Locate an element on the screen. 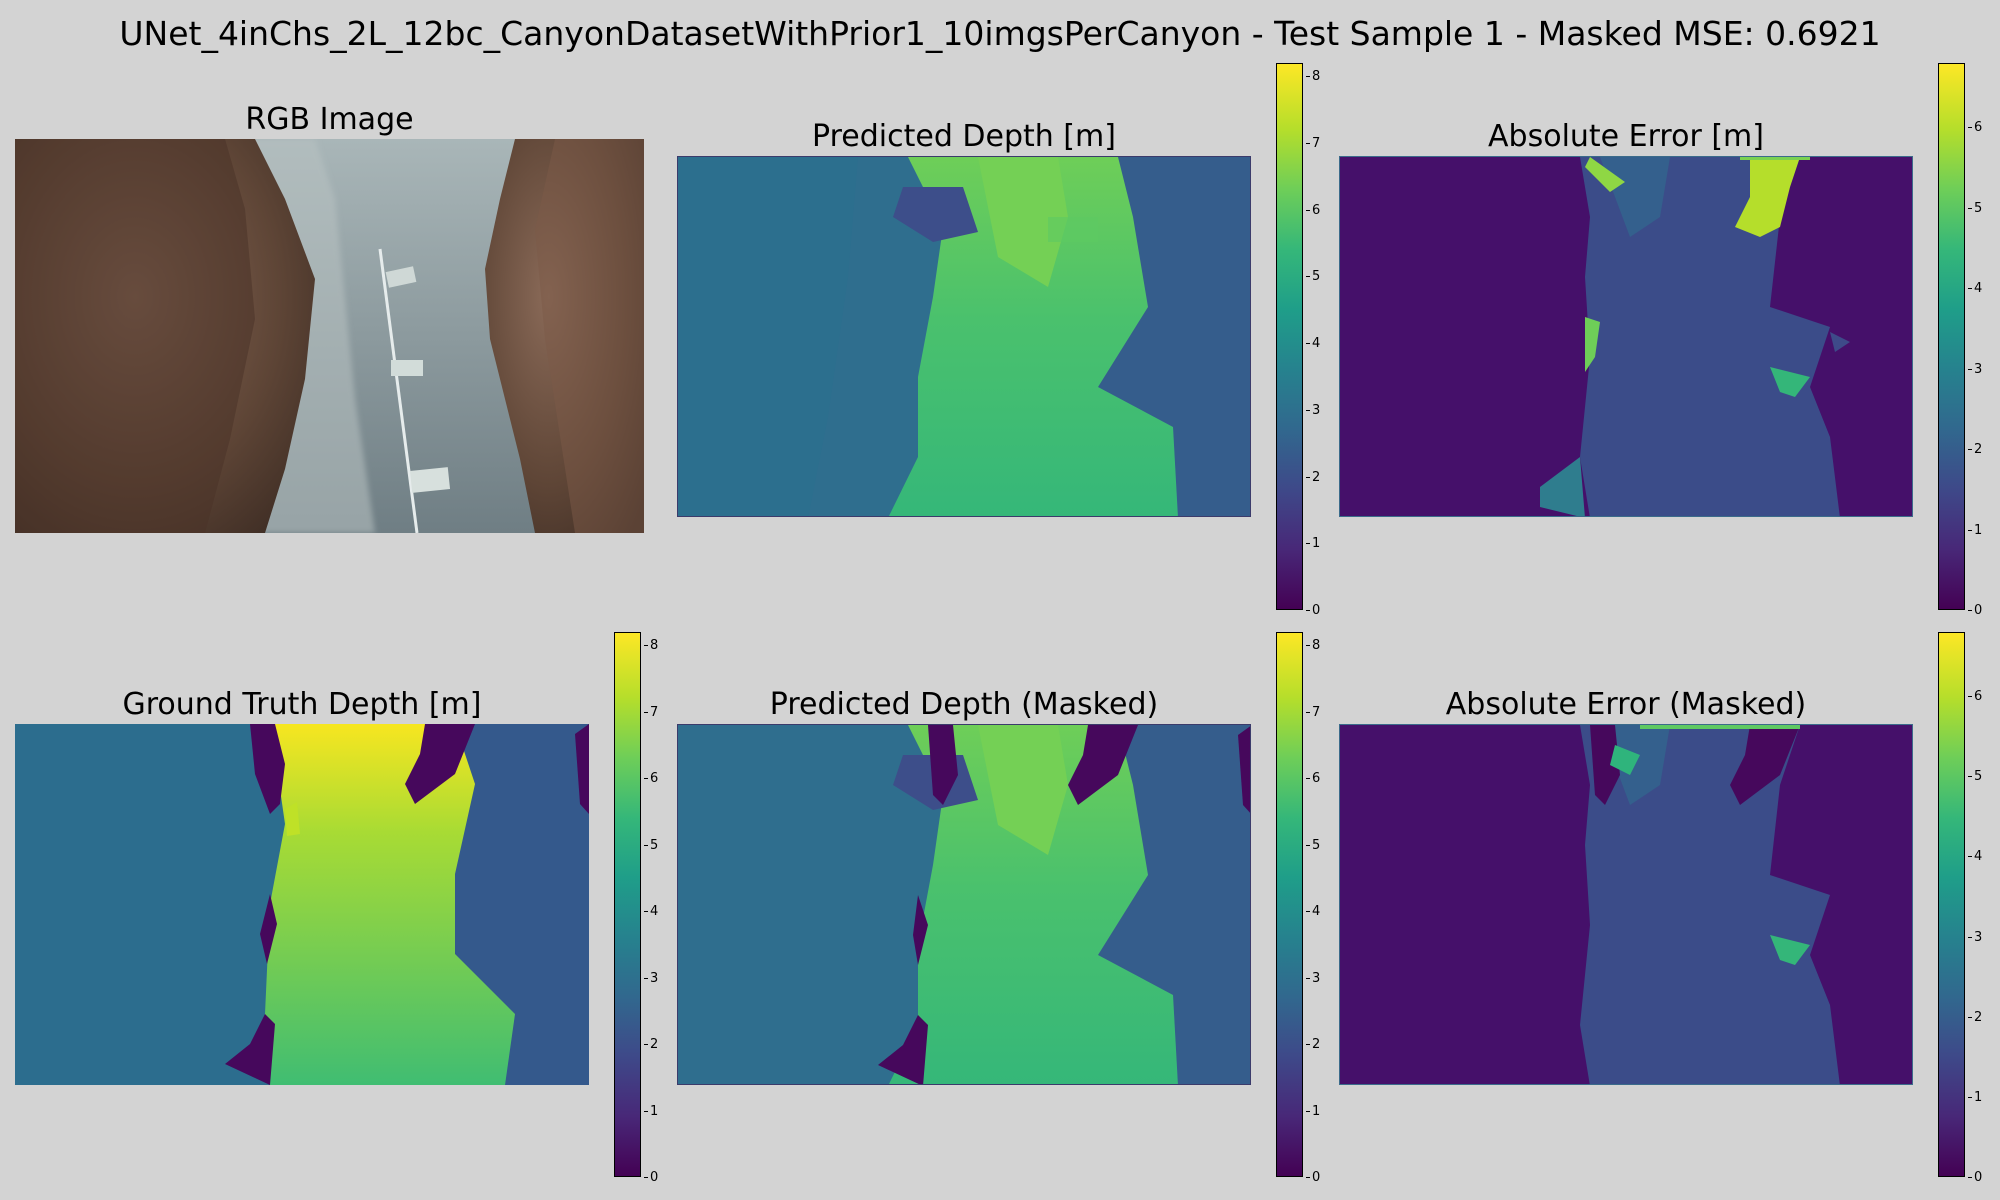 The width and height of the screenshot is (2000, 1200). pred-depth-masked-colorbar is located at coordinates (1289, 904).